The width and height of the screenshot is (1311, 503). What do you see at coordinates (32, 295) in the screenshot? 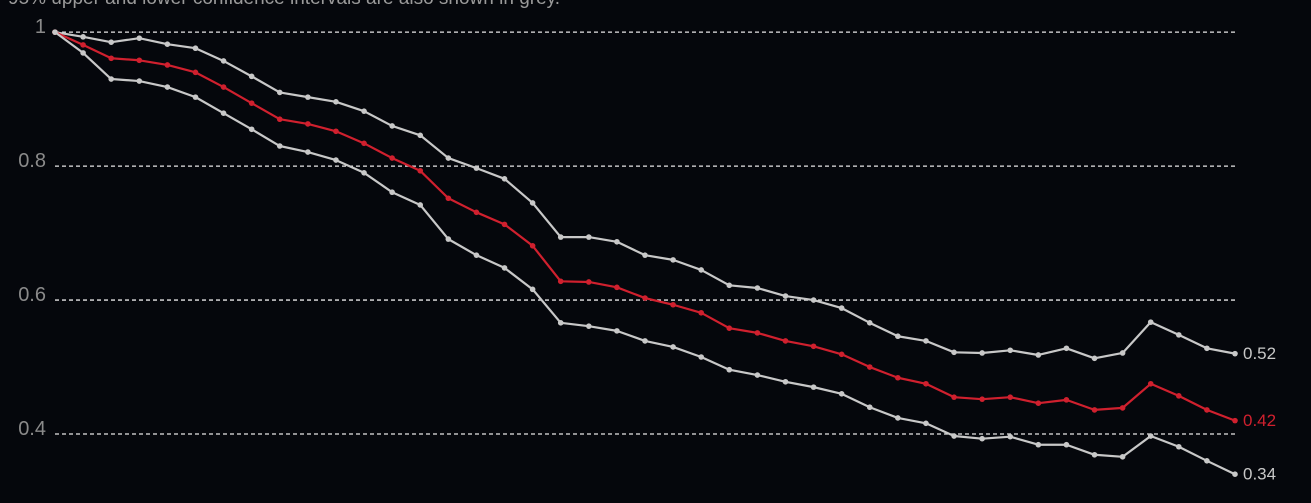
I see `y-tick-label: 0.6` at bounding box center [32, 295].